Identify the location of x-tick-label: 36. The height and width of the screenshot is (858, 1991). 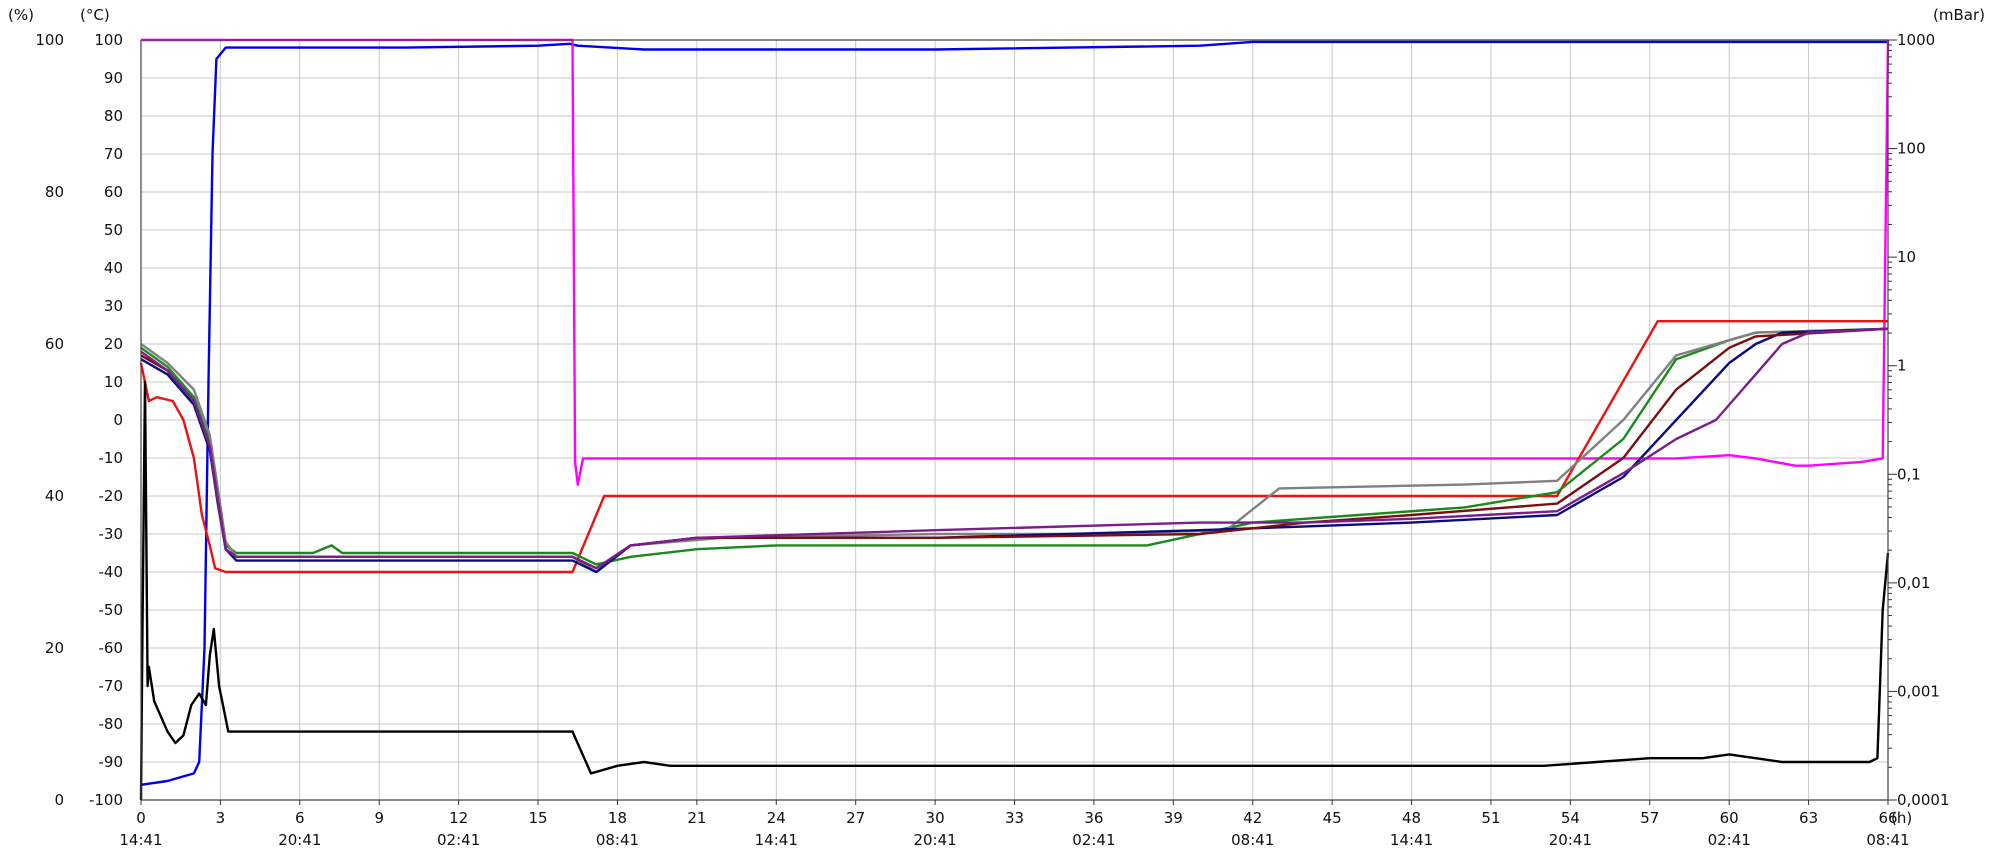
(1093, 818).